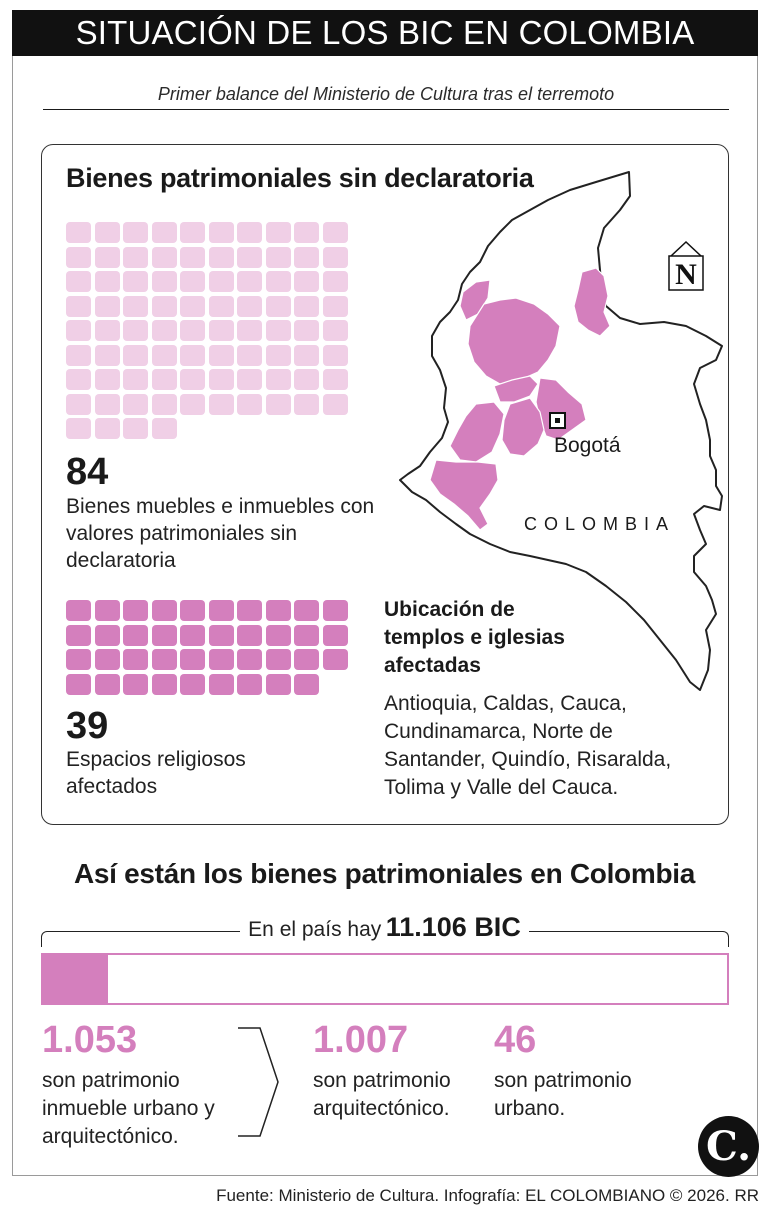  I want to click on total-prefix: En el país hay, so click(315, 929).